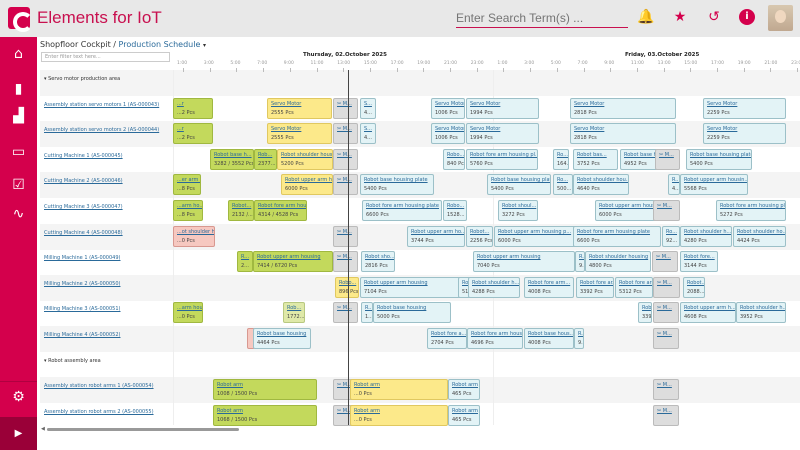 The width and height of the screenshot is (800, 450). Describe the element at coordinates (18, 433) in the screenshot. I see `sidebar-expand-button: ▶` at that location.